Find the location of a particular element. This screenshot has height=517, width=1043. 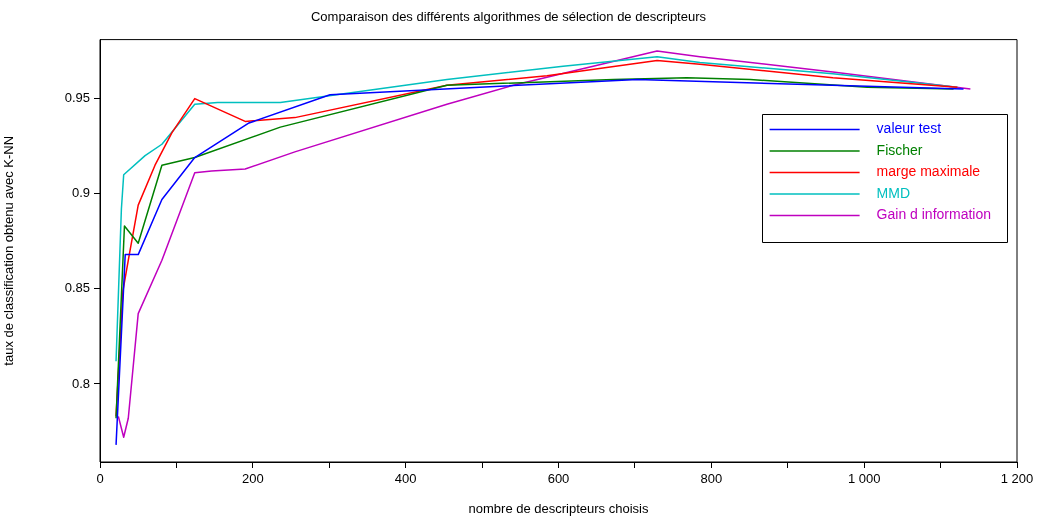

x-tick-label: 800 is located at coordinates (711, 479).